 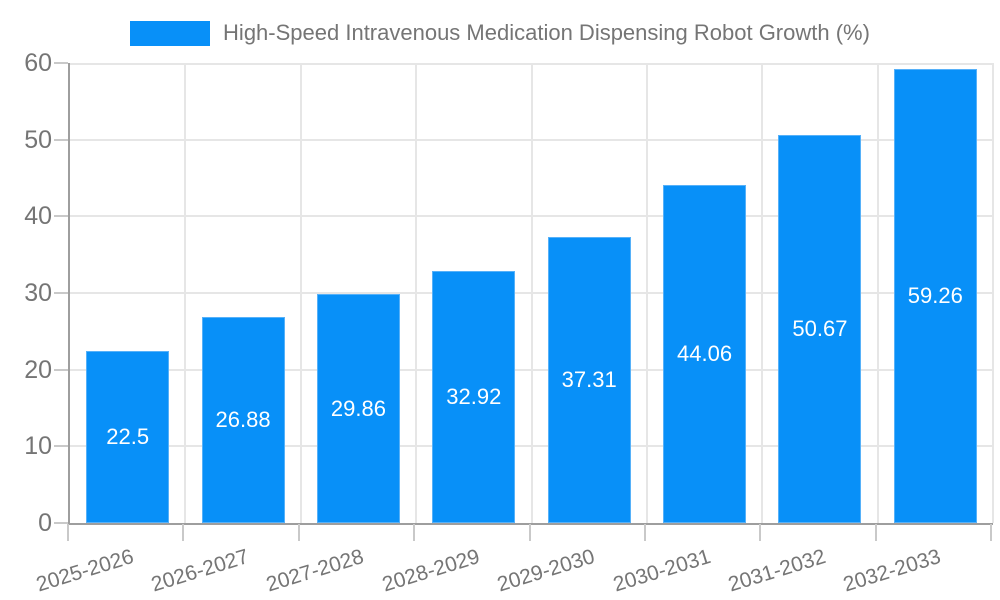 I want to click on bar: 26.88, so click(x=243, y=419).